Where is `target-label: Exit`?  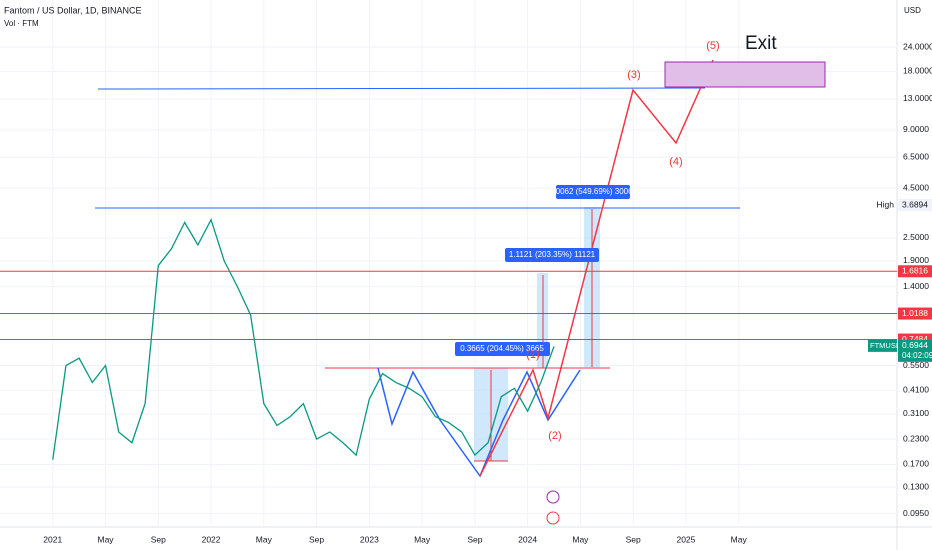 target-label: Exit is located at coordinates (761, 43).